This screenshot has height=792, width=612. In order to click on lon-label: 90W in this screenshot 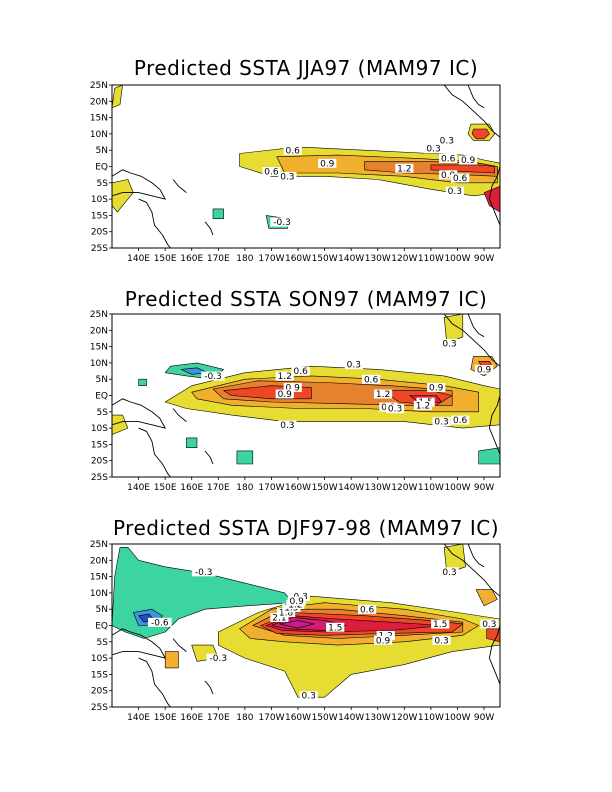, I will do `click(484, 718)`.